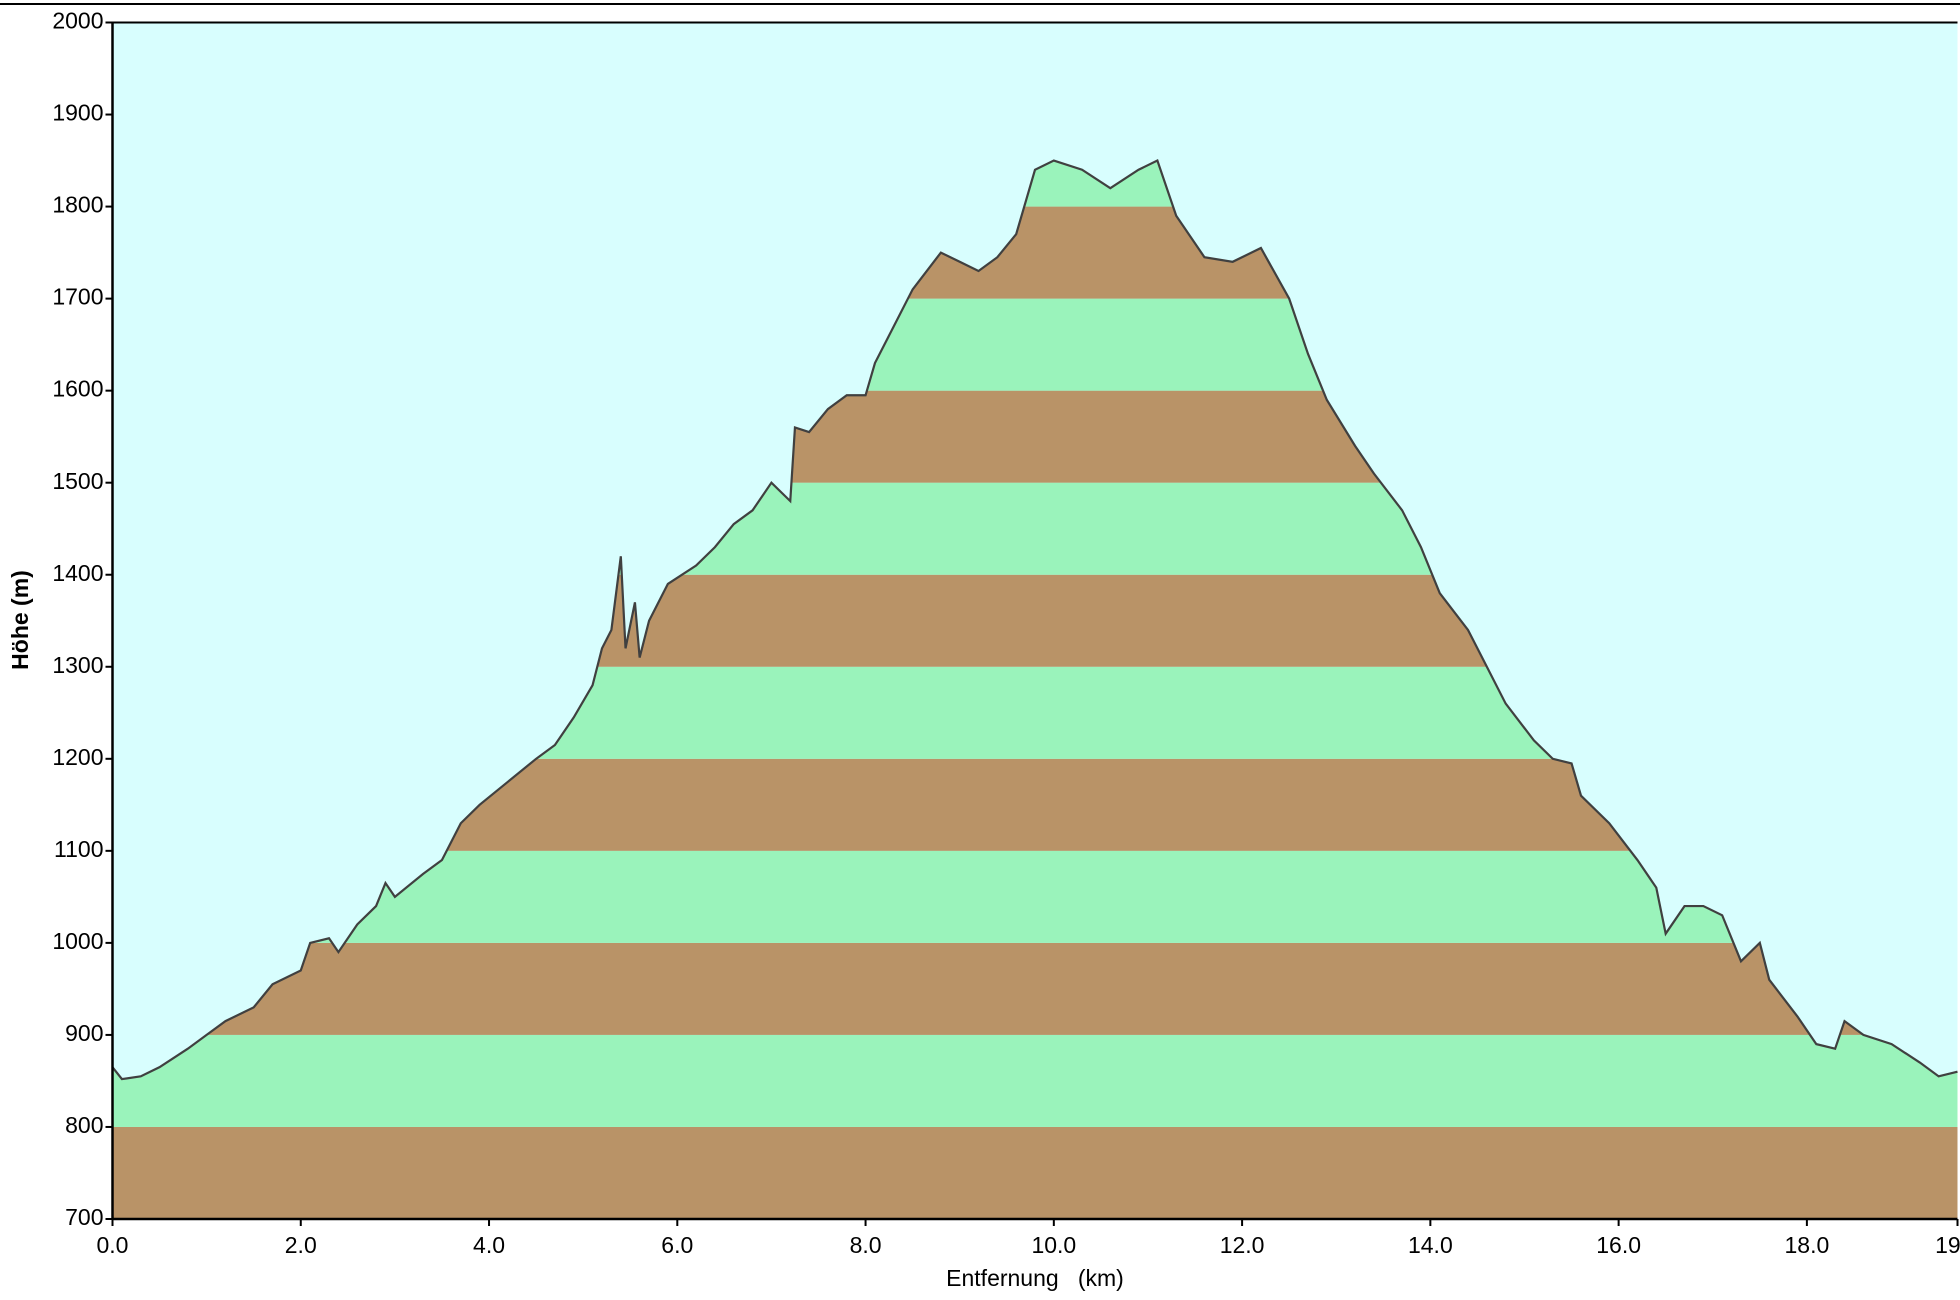 The height and width of the screenshot is (1300, 1960). What do you see at coordinates (77, 941) in the screenshot?
I see `y-tick-label: 1000` at bounding box center [77, 941].